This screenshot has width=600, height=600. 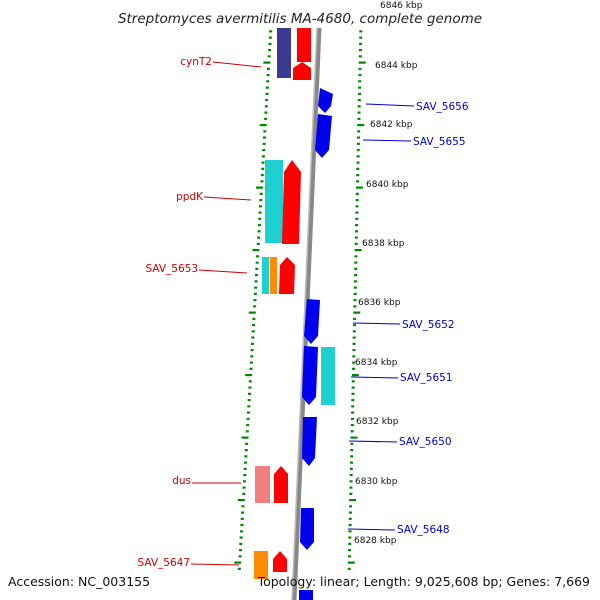 What do you see at coordinates (196, 62) in the screenshot?
I see `gene-label-cynT2: cynT2` at bounding box center [196, 62].